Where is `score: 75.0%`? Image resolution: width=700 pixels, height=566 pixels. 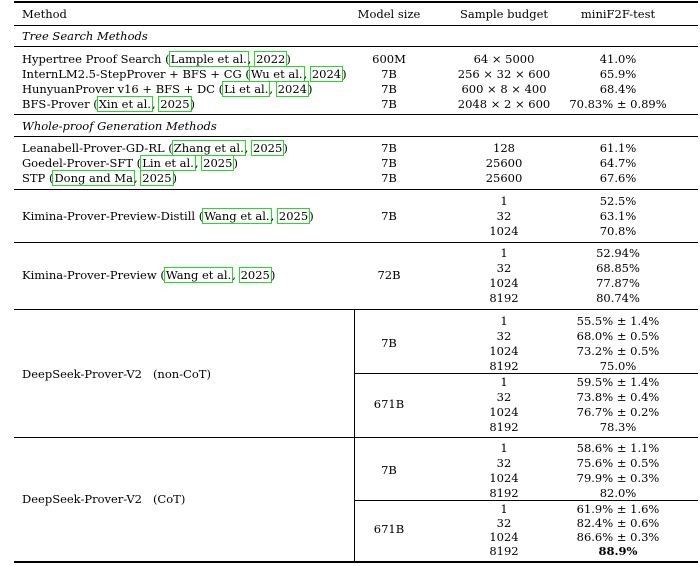 score: 75.0% is located at coordinates (618, 366).